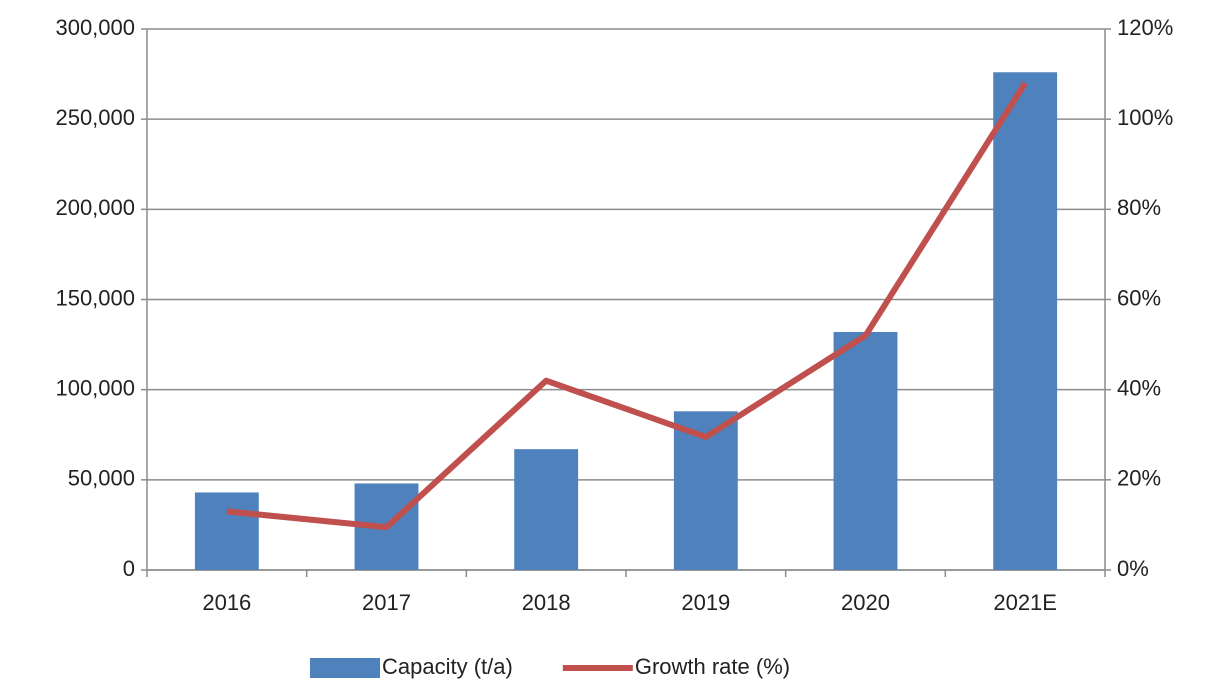  What do you see at coordinates (1139, 387) in the screenshot?
I see `y2-tick-label: 40%` at bounding box center [1139, 387].